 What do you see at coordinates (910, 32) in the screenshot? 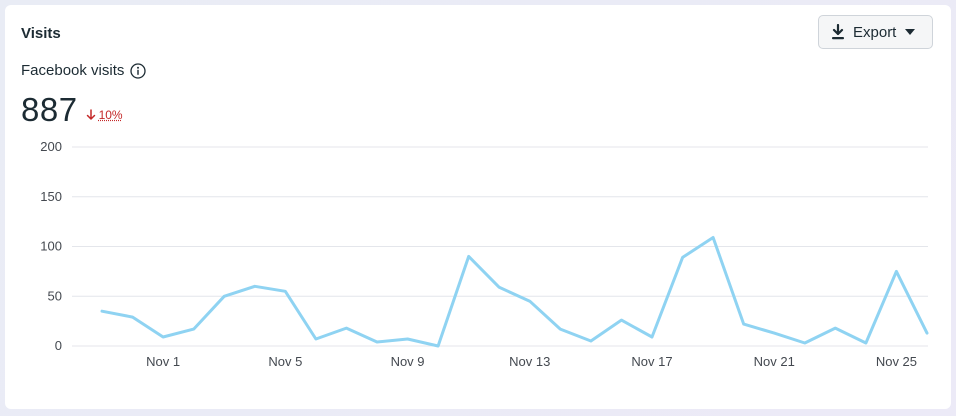
I see `caret-down-icon` at bounding box center [910, 32].